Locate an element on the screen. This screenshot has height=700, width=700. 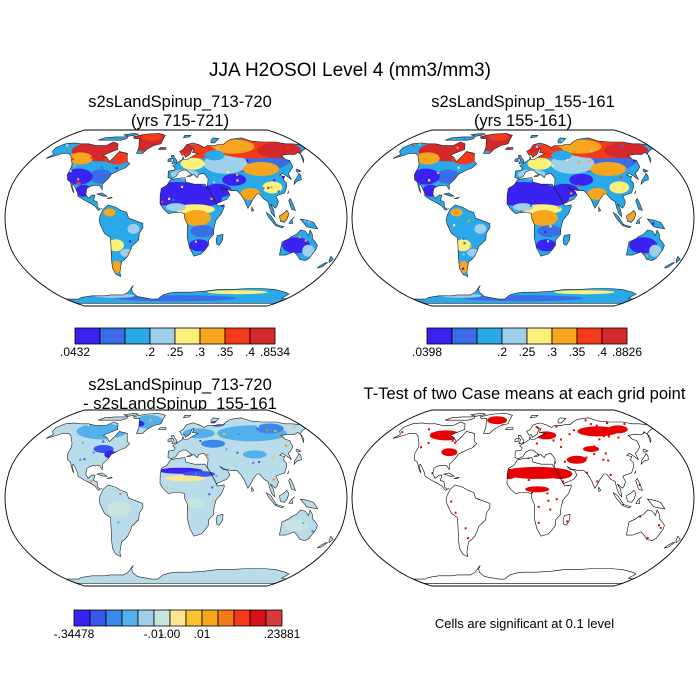
coastline-borneo is located at coordinates (284, 216).